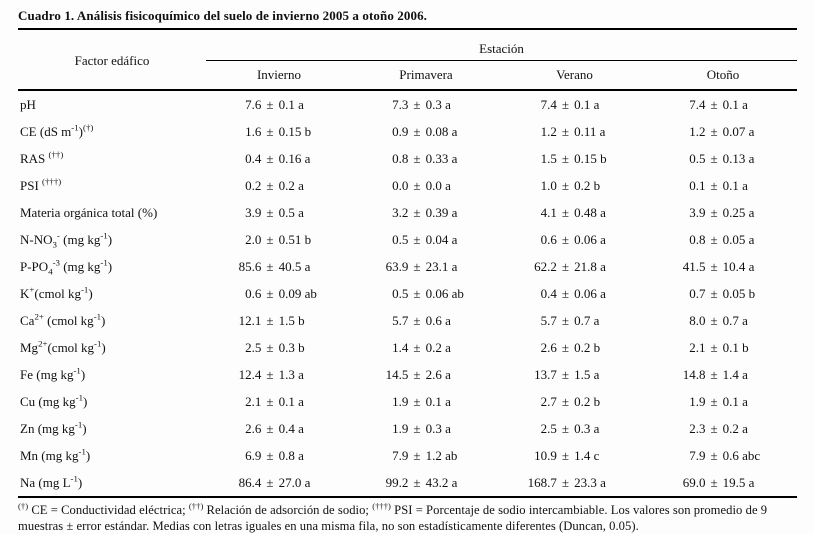 The image size is (814, 534). I want to click on value-cell: 3.9 ±0.5 a, so click(274, 212).